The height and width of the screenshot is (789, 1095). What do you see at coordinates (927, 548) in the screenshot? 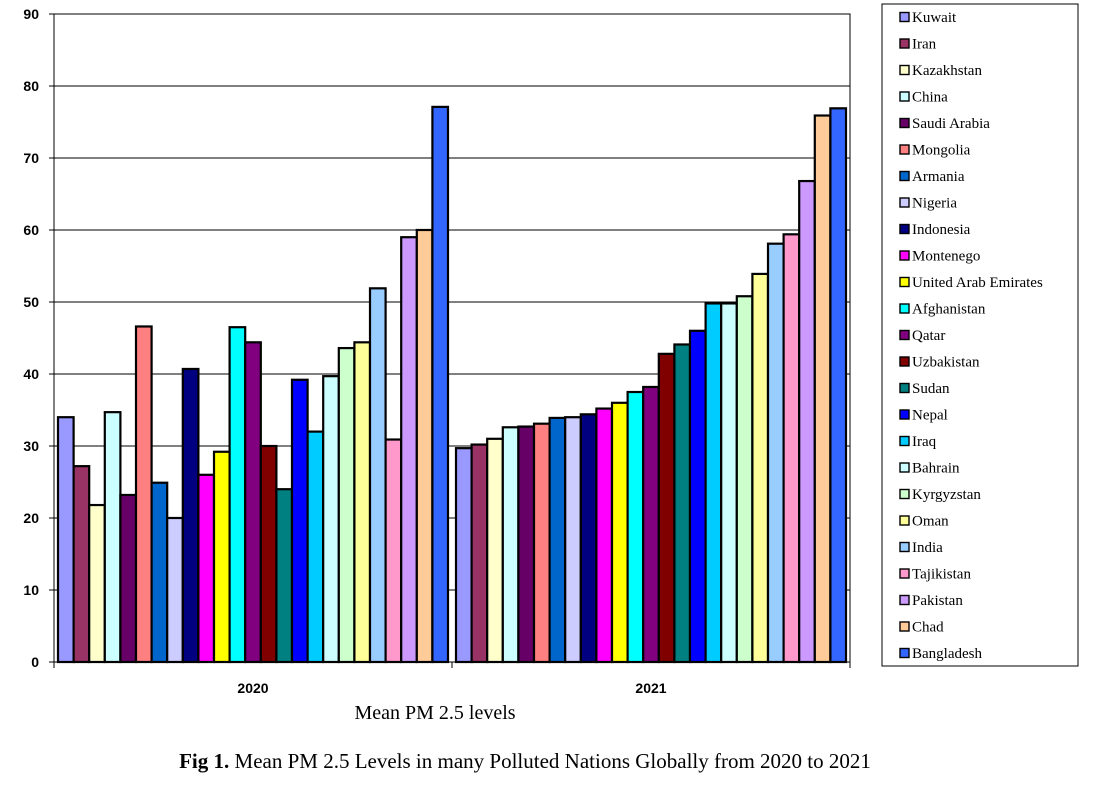
I see `legend-label: India` at bounding box center [927, 548].